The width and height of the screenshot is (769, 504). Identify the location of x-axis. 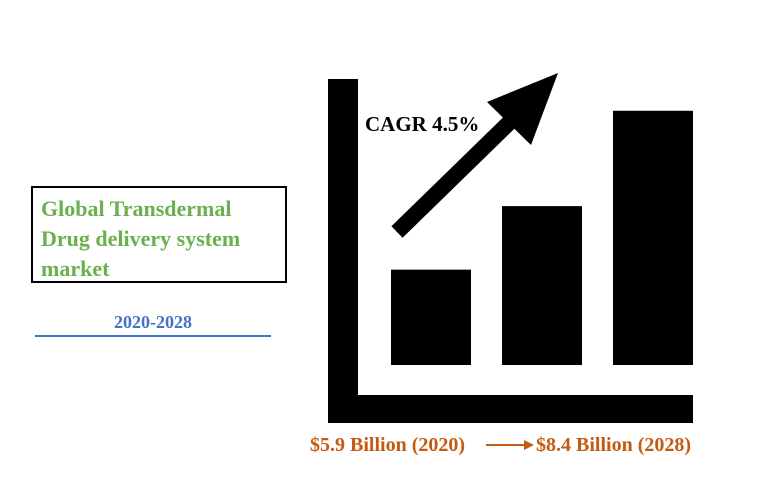
(510, 409).